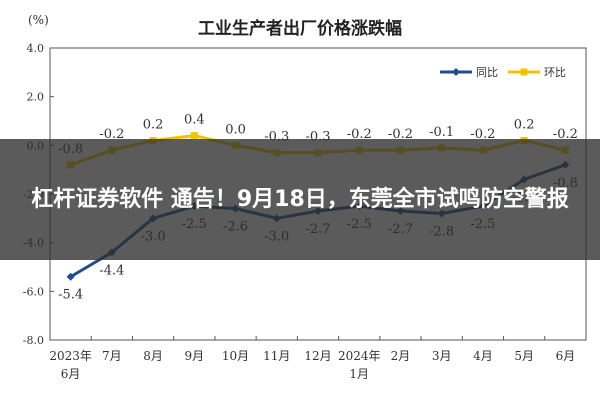 This screenshot has width=600, height=400. Describe the element at coordinates (317, 356) in the screenshot. I see `x-tick-label: 12月` at that location.